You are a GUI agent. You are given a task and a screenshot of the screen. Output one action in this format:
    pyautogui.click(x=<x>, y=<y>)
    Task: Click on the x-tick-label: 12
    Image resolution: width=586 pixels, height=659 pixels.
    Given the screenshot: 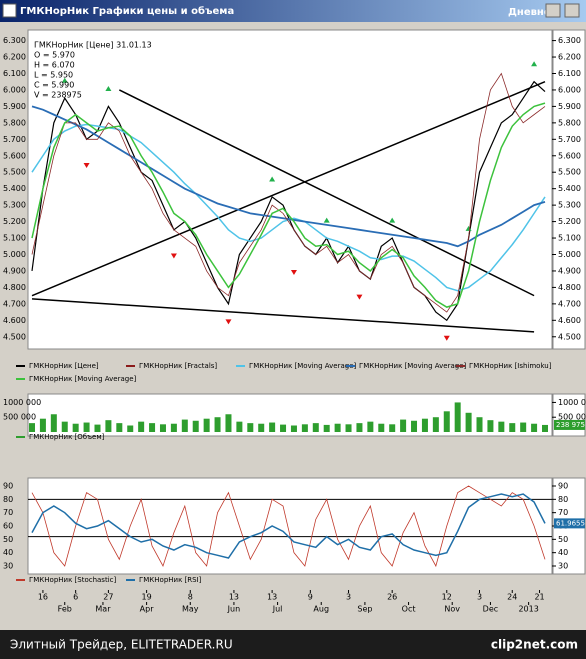 What is the action you would take?
    pyautogui.click(x=447, y=597)
    